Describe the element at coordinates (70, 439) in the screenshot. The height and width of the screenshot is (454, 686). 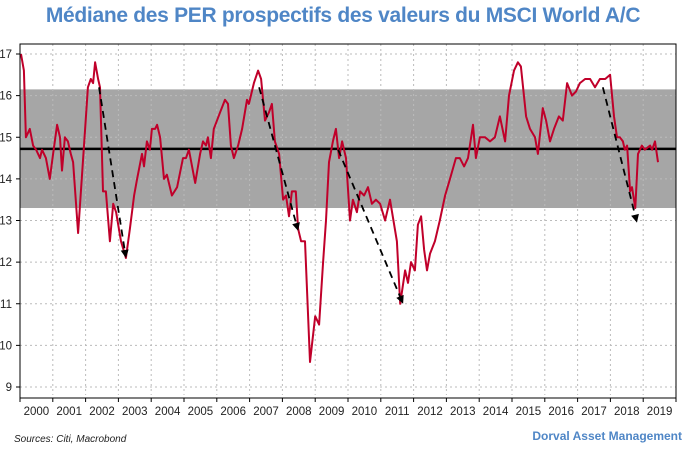
I see `sources-note: Sources: Citi, Macrobond` at that location.